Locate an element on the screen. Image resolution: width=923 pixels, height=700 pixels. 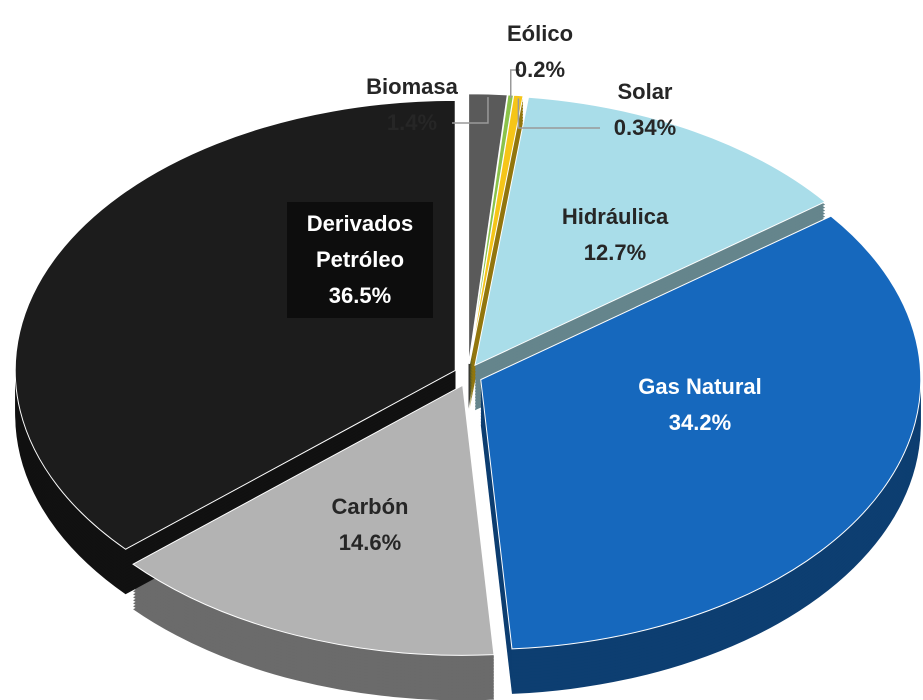
category-label: Hidráulica is located at coordinates (615, 216).